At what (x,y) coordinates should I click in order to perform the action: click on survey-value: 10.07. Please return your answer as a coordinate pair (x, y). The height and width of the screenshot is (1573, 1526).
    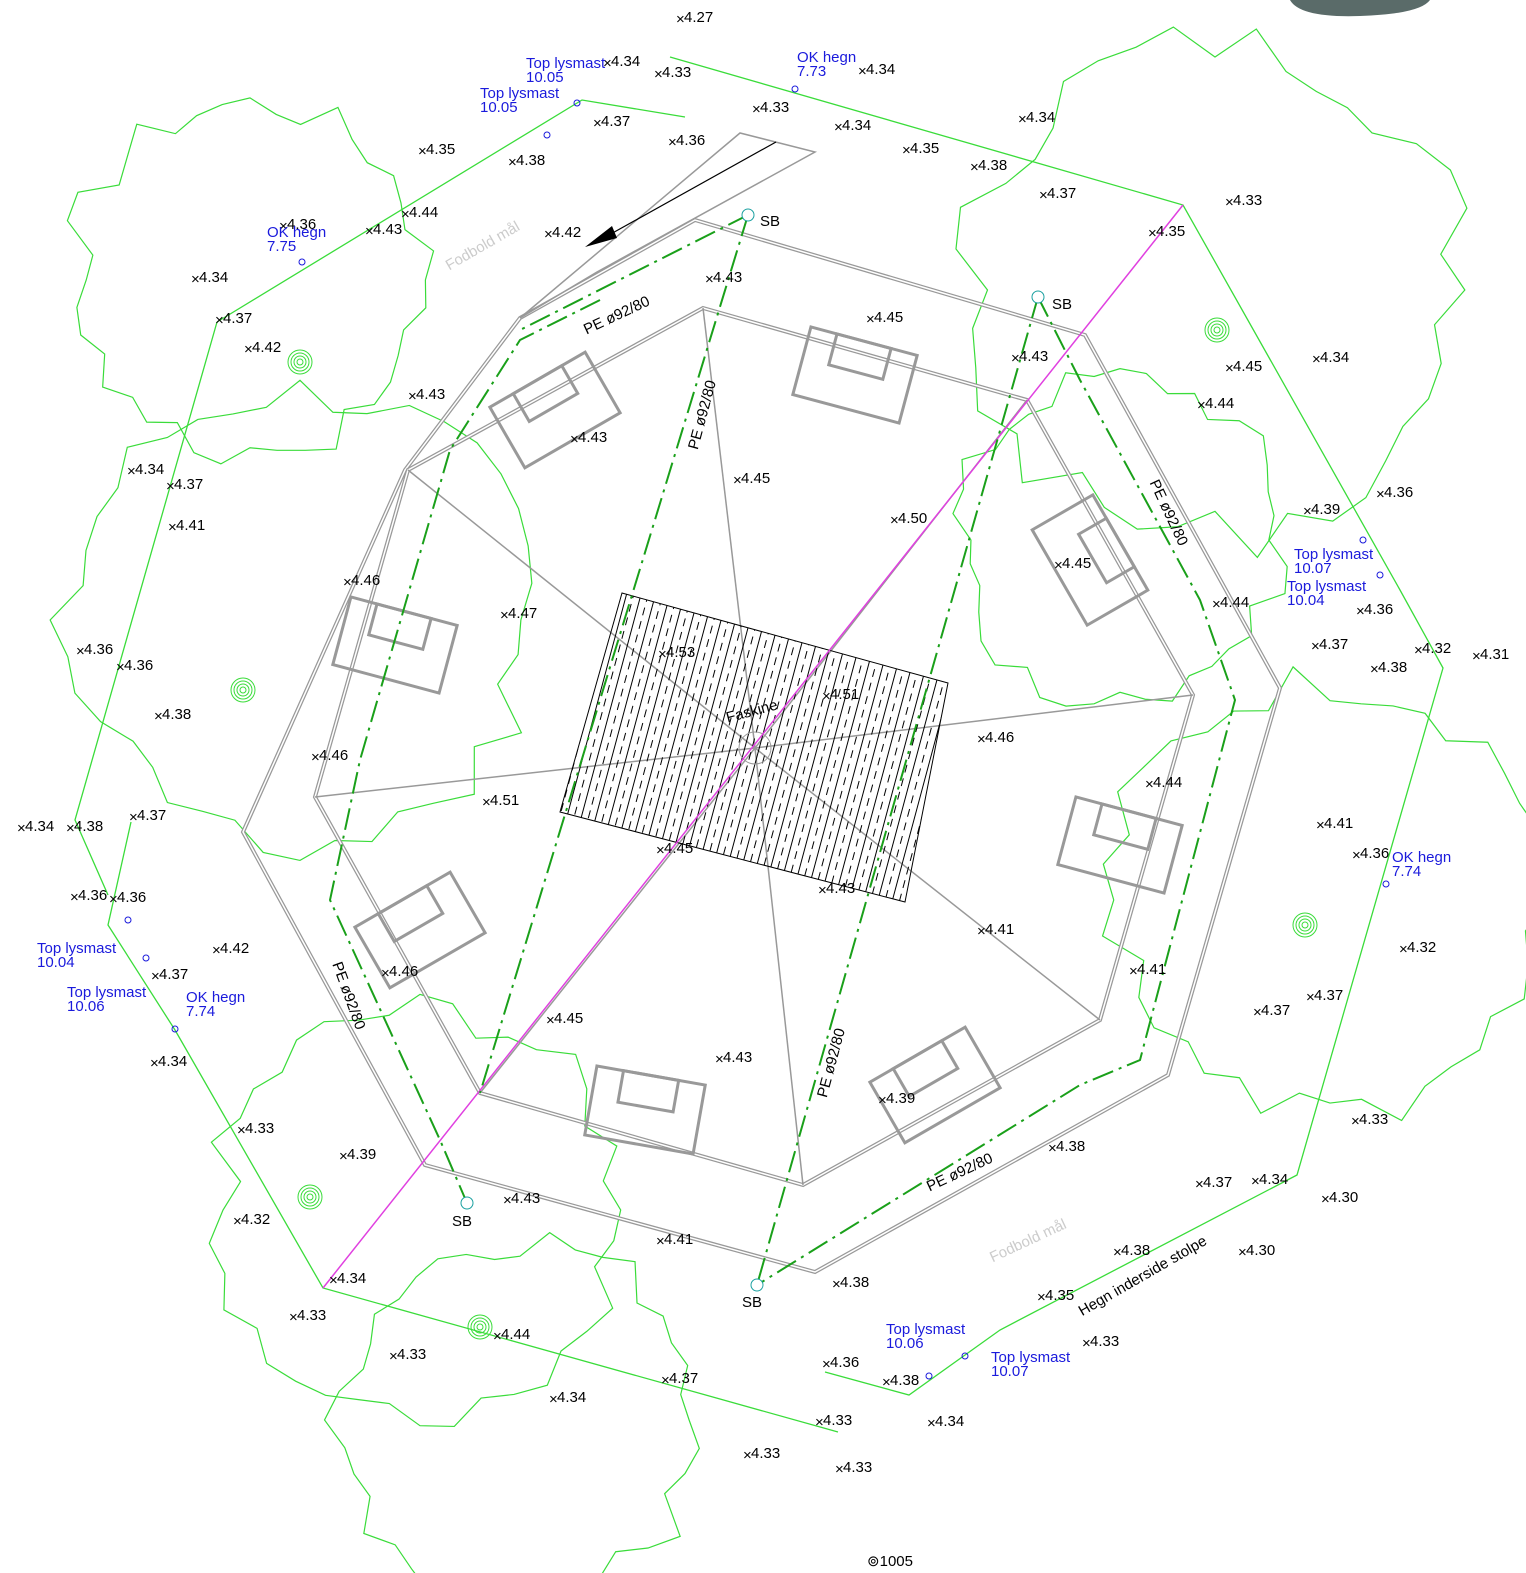
    Looking at the image, I should click on (1010, 1371).